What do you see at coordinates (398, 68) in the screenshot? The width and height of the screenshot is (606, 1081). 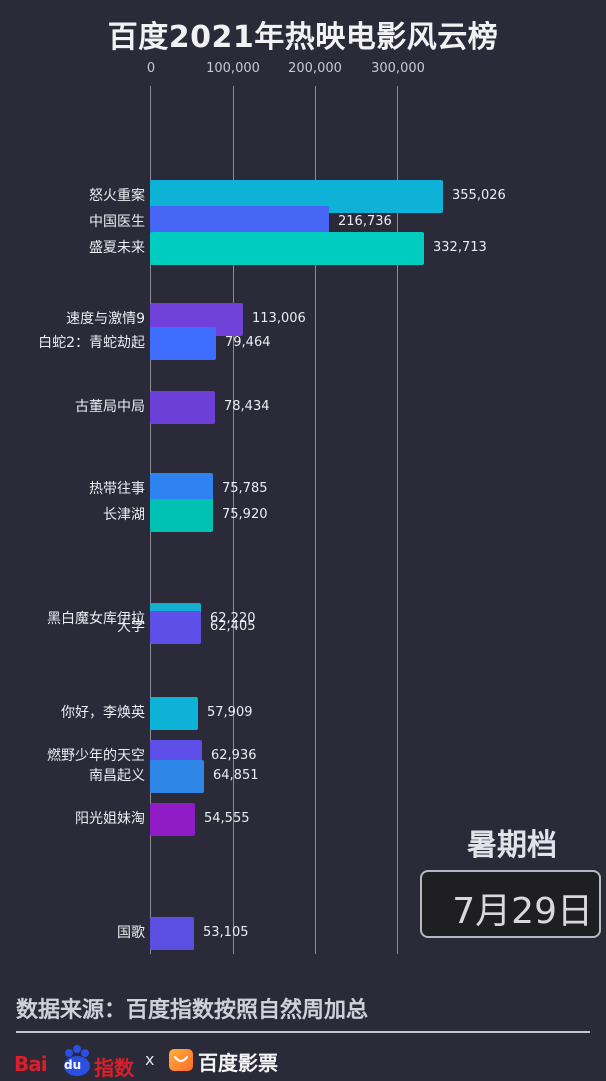 I see `x-tick-300000: 300,000` at bounding box center [398, 68].